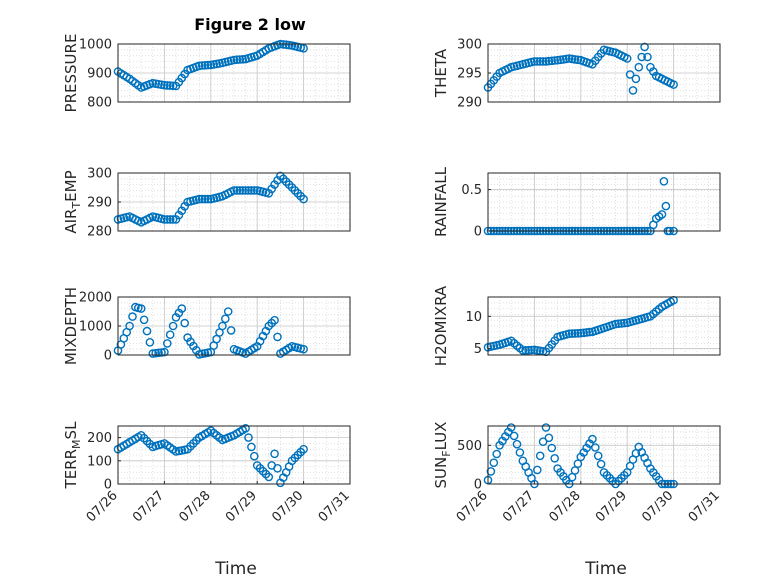 The height and width of the screenshot is (583, 778). I want to click on y-tick-label: 900, so click(99, 74).